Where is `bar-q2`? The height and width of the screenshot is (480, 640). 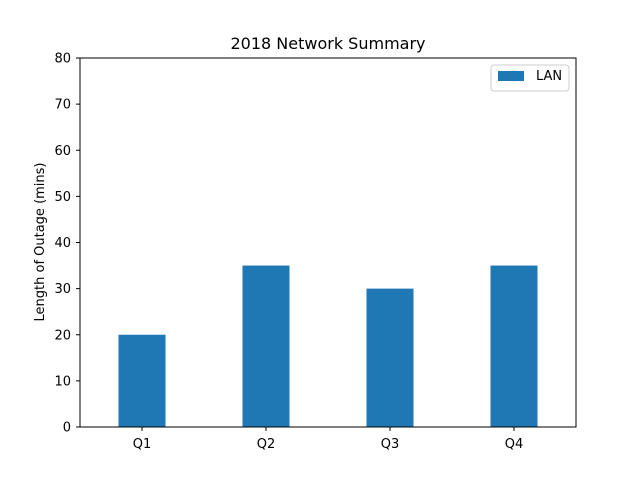 bar-q2 is located at coordinates (266, 346).